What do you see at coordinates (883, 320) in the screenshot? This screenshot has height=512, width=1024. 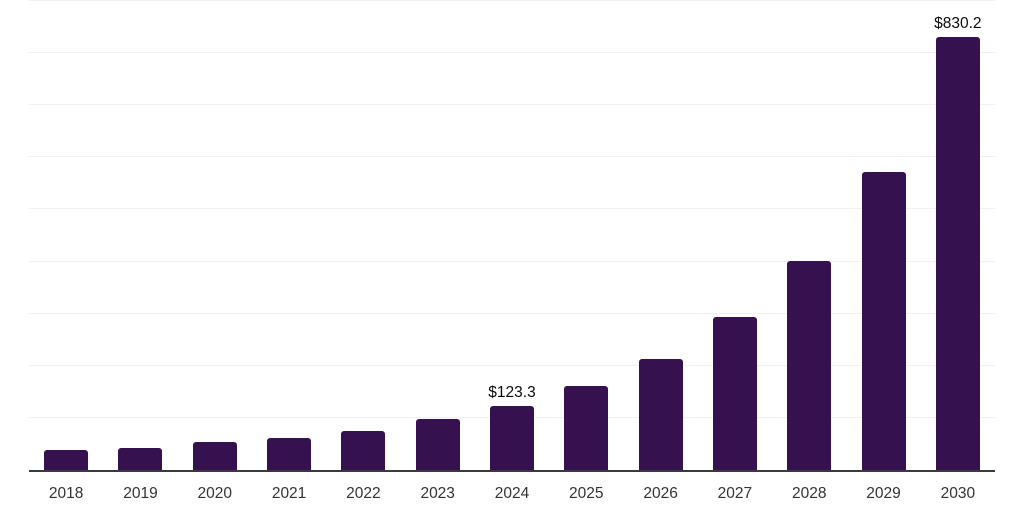 I see `bar-2029` at bounding box center [883, 320].